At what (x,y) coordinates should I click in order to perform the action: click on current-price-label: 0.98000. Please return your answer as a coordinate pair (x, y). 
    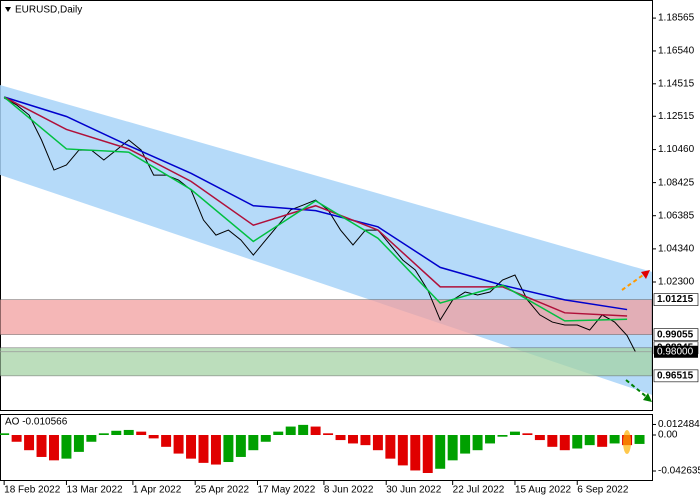
    Looking at the image, I should click on (675, 351).